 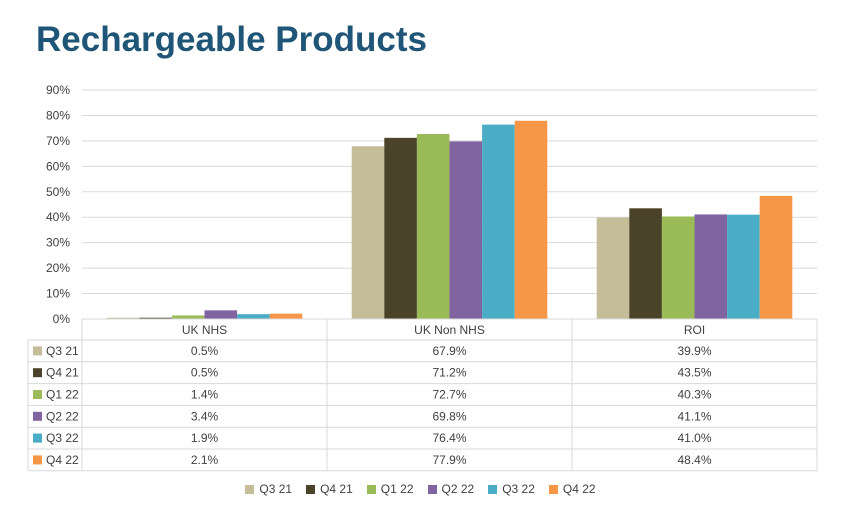 What do you see at coordinates (336, 489) in the screenshot?
I see `legend-label: Q4 21` at bounding box center [336, 489].